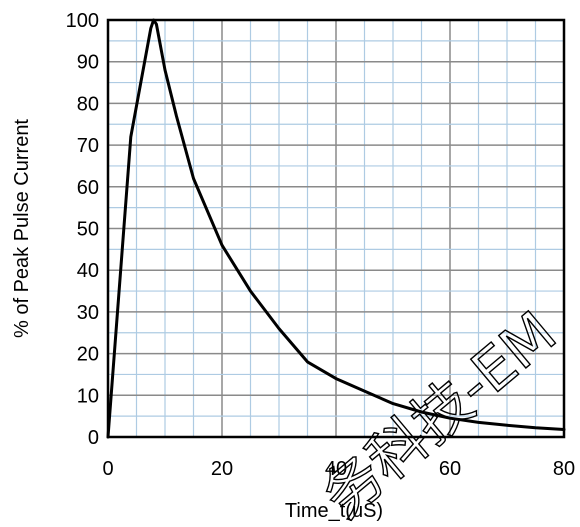 This screenshot has width=580, height=527. What do you see at coordinates (88, 271) in the screenshot?
I see `y-tick-label: 40` at bounding box center [88, 271].